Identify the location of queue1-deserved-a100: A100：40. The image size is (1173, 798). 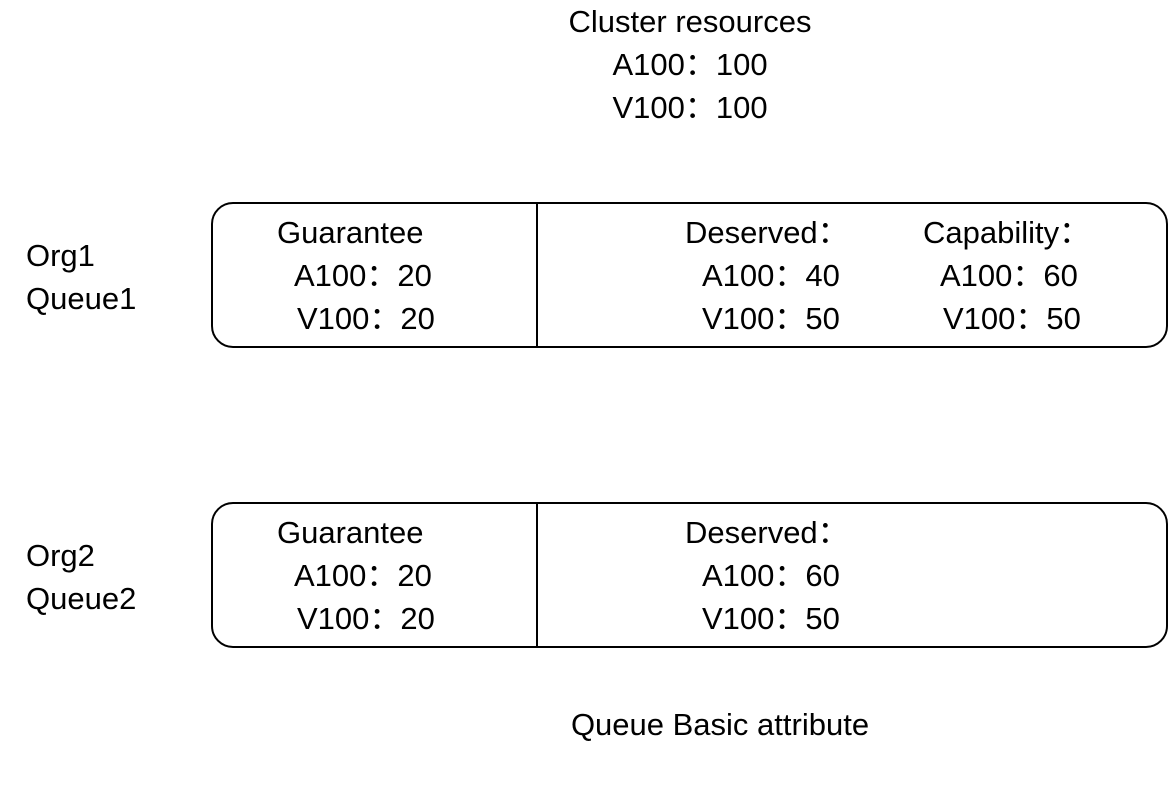
(771, 275).